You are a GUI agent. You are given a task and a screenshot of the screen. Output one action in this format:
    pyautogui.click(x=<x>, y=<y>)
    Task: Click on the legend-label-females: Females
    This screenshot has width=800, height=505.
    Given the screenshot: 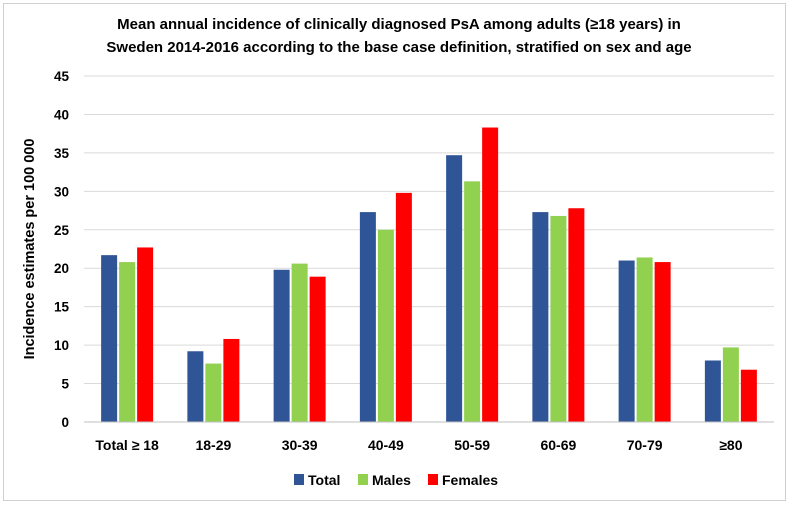 What is the action you would take?
    pyautogui.click(x=470, y=480)
    